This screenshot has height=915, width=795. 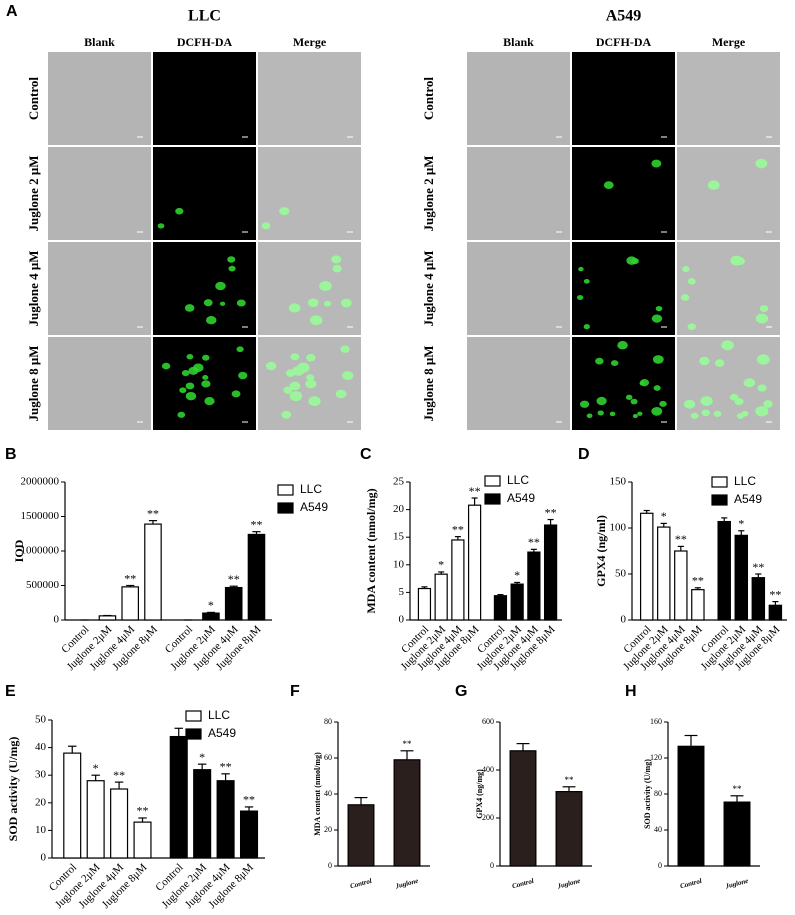 What do you see at coordinates (10, 691) in the screenshot?
I see `panel-label: E` at bounding box center [10, 691].